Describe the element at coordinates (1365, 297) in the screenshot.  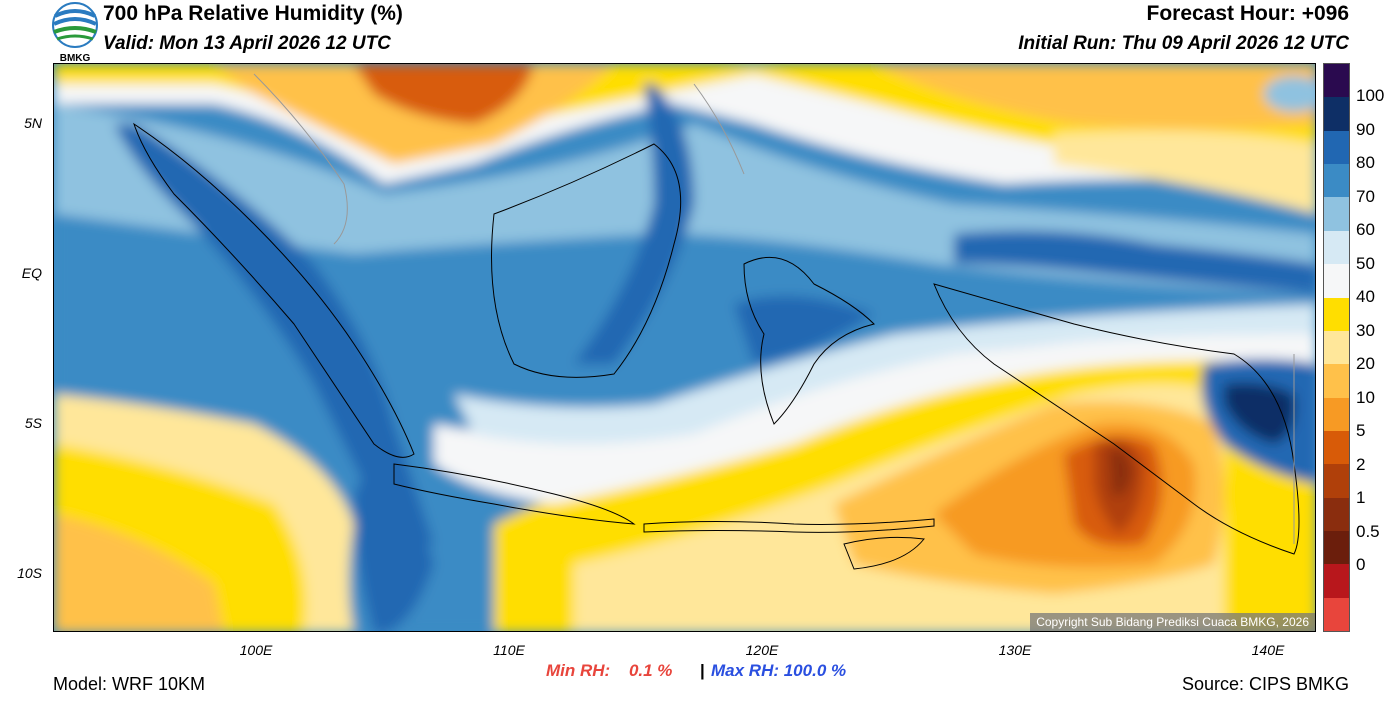
I see `colorbar-label: 40` at that location.